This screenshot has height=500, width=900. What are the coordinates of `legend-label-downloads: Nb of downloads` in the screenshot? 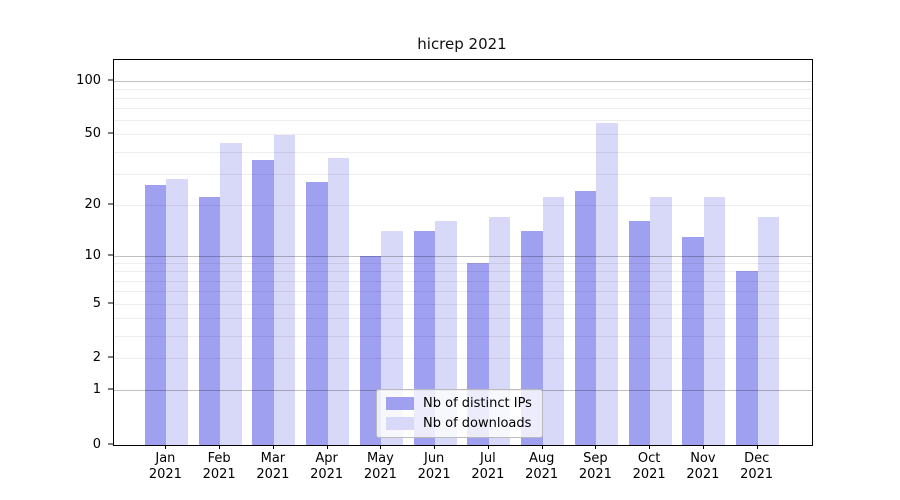 It's located at (477, 423).